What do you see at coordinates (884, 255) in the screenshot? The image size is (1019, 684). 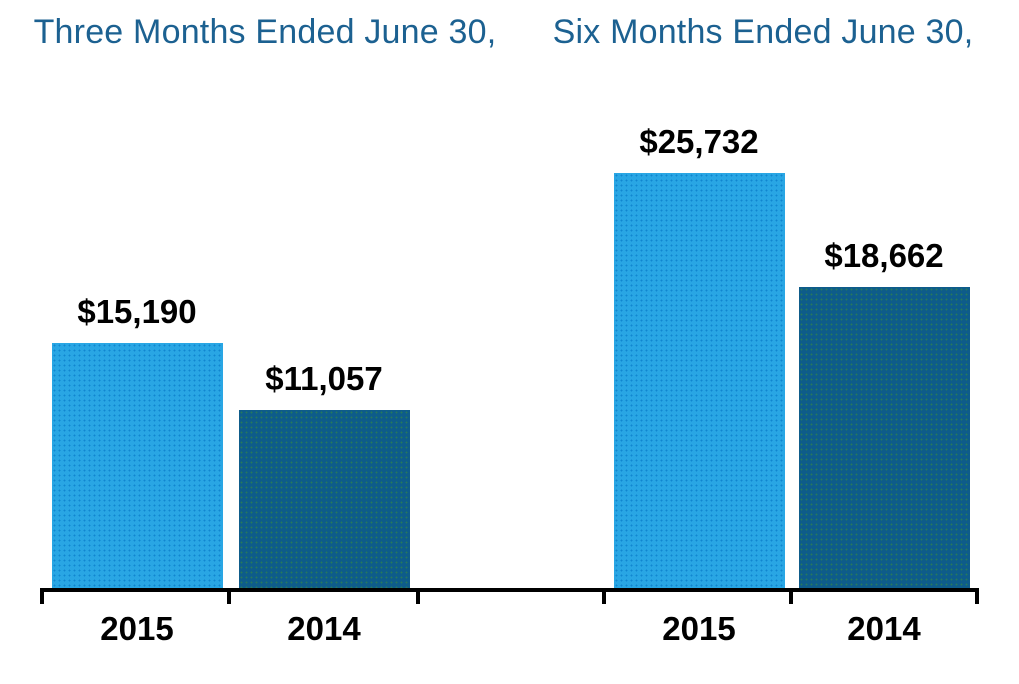 I see `value-label-six-months-2014: $18,662` at bounding box center [884, 255].